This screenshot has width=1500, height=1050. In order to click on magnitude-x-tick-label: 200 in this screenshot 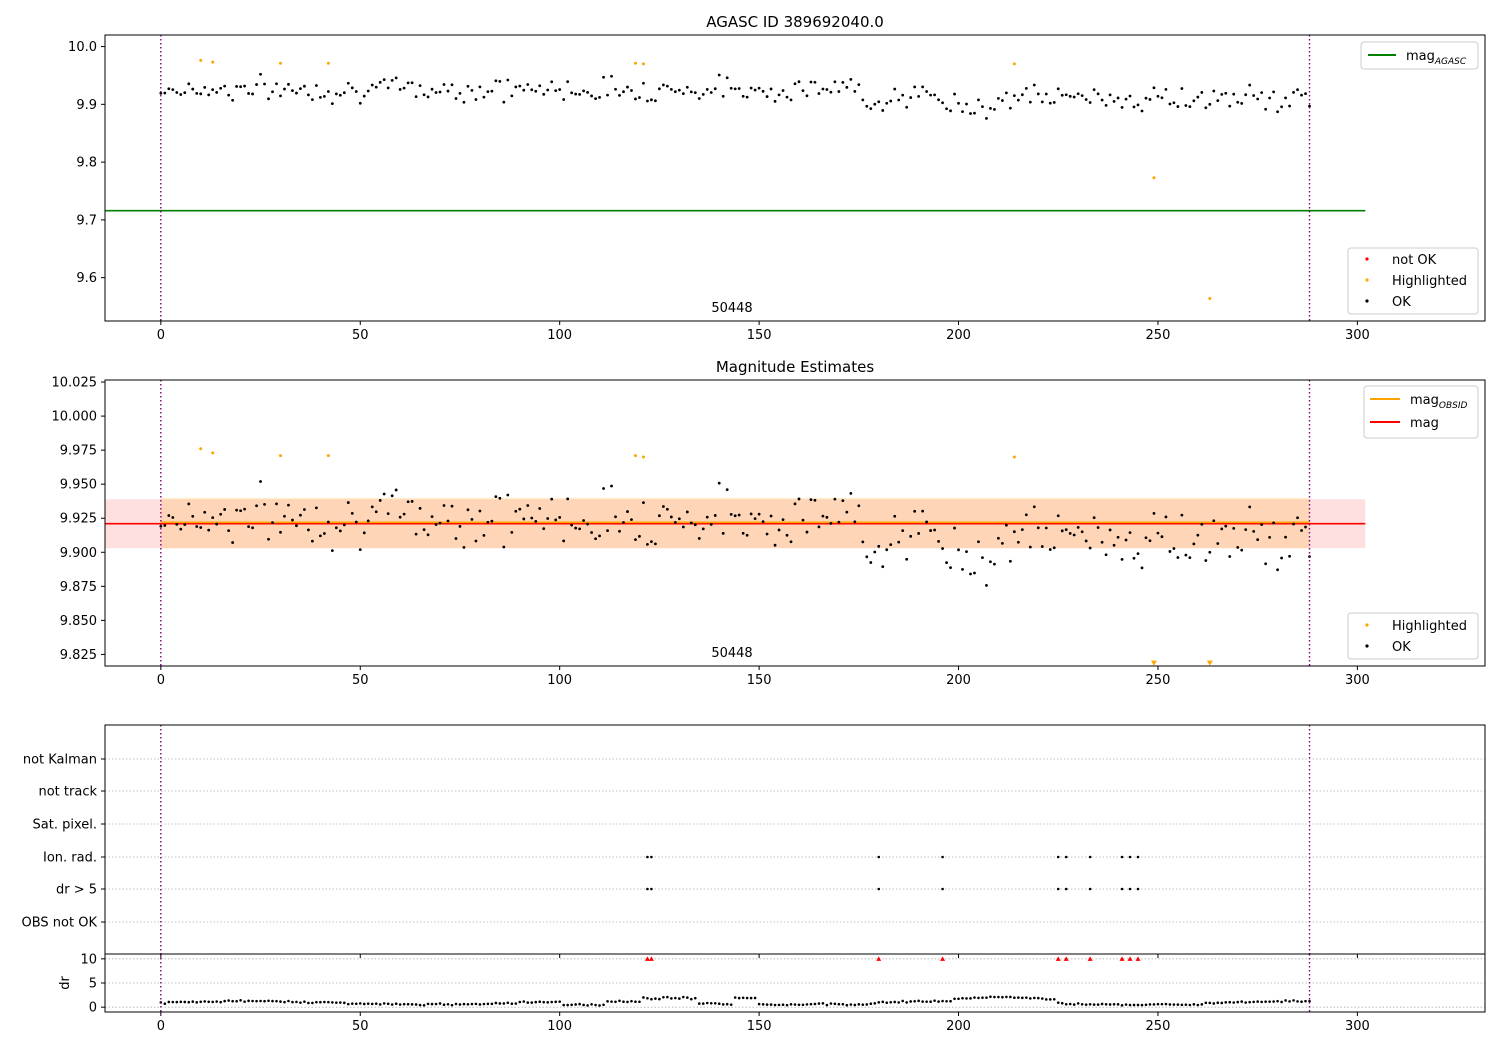, I will do `click(958, 680)`.